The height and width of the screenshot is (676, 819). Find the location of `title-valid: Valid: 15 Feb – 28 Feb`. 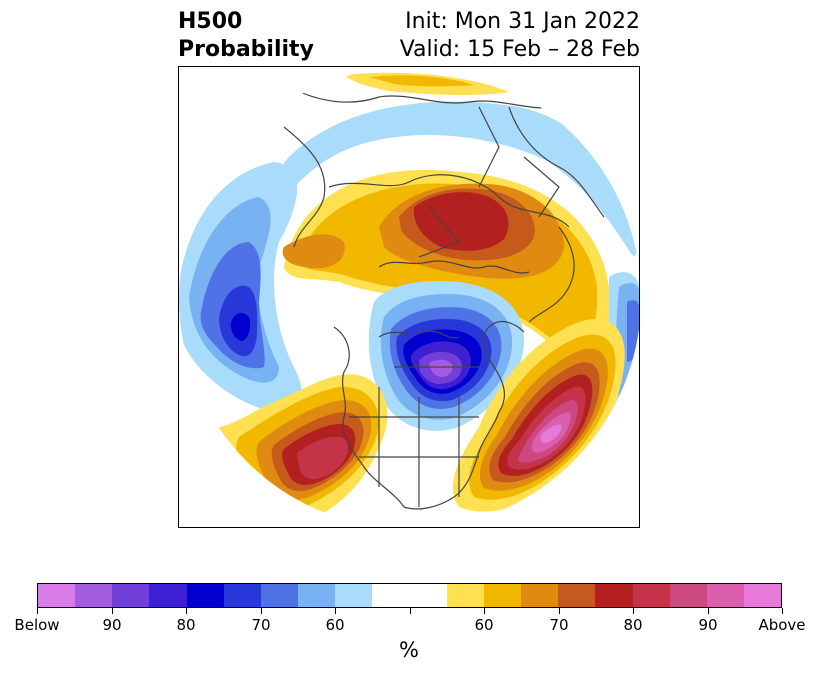

title-valid: Valid: 15 Feb – 28 Feb is located at coordinates (519, 49).